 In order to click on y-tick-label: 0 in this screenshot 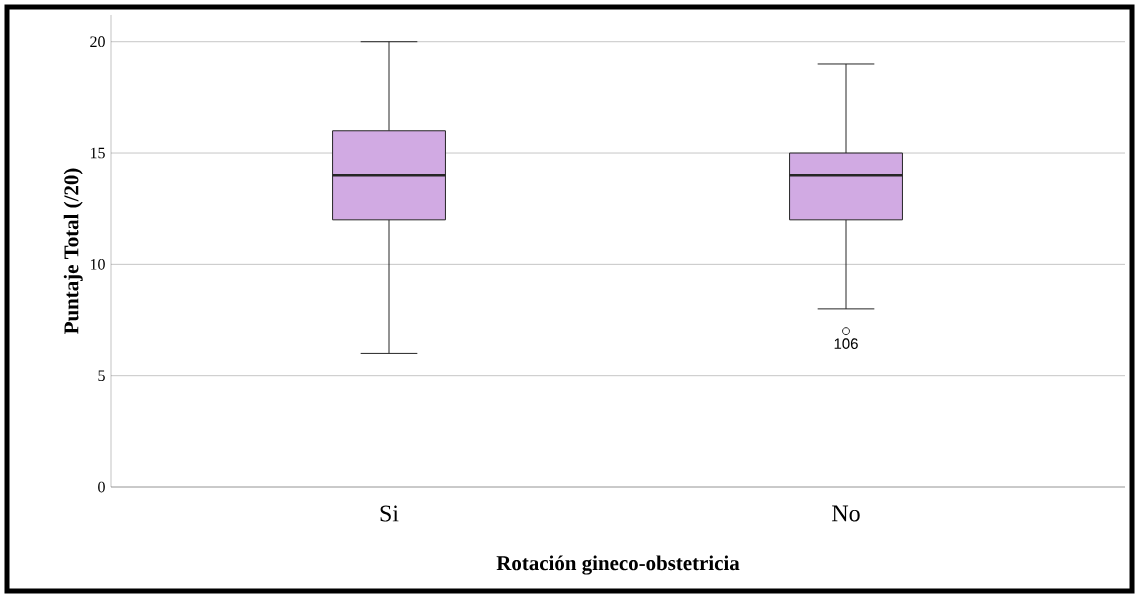, I will do `click(101, 487)`.